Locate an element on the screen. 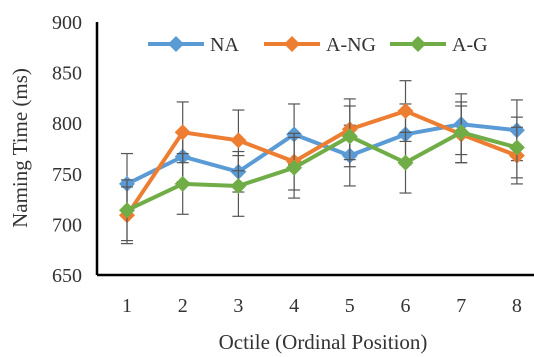  x-axis-tick-labels: 1 2 3 4 5 6 7 8 is located at coordinates (322, 306).